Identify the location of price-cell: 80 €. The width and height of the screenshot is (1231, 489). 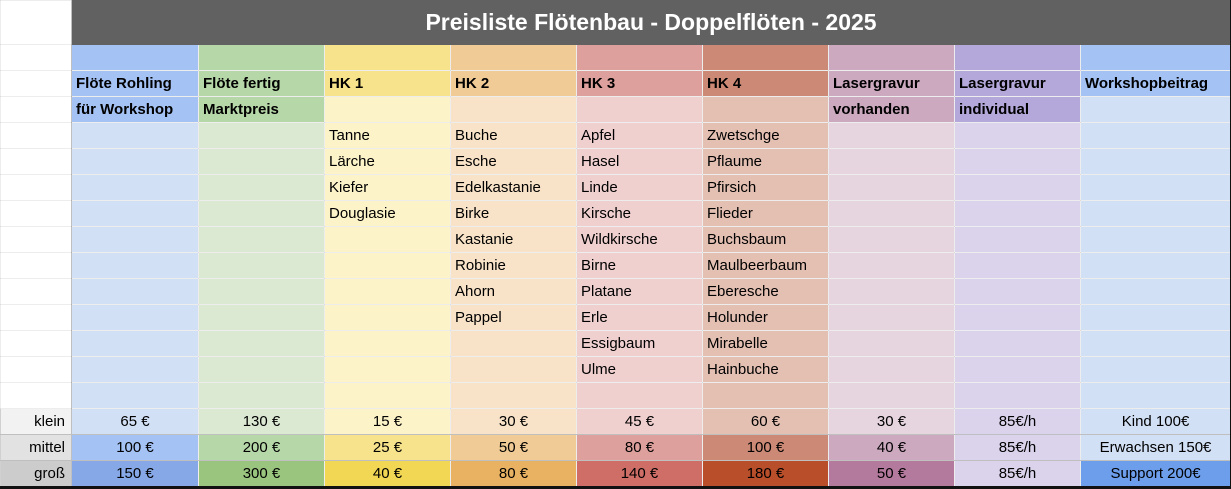
(514, 474).